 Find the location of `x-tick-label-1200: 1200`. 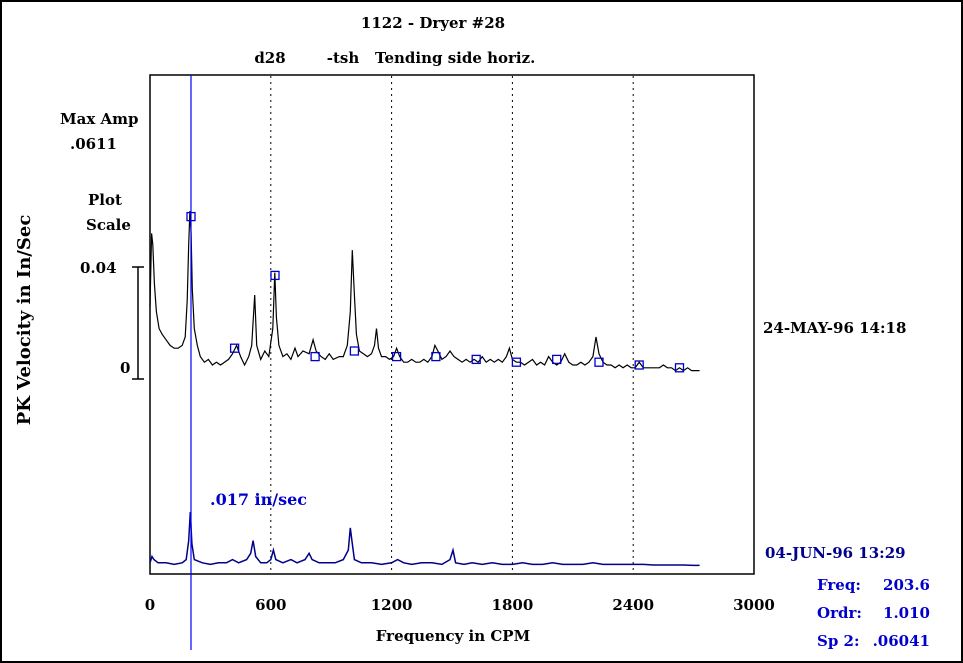

x-tick-label-1200: 1200 is located at coordinates (392, 605).